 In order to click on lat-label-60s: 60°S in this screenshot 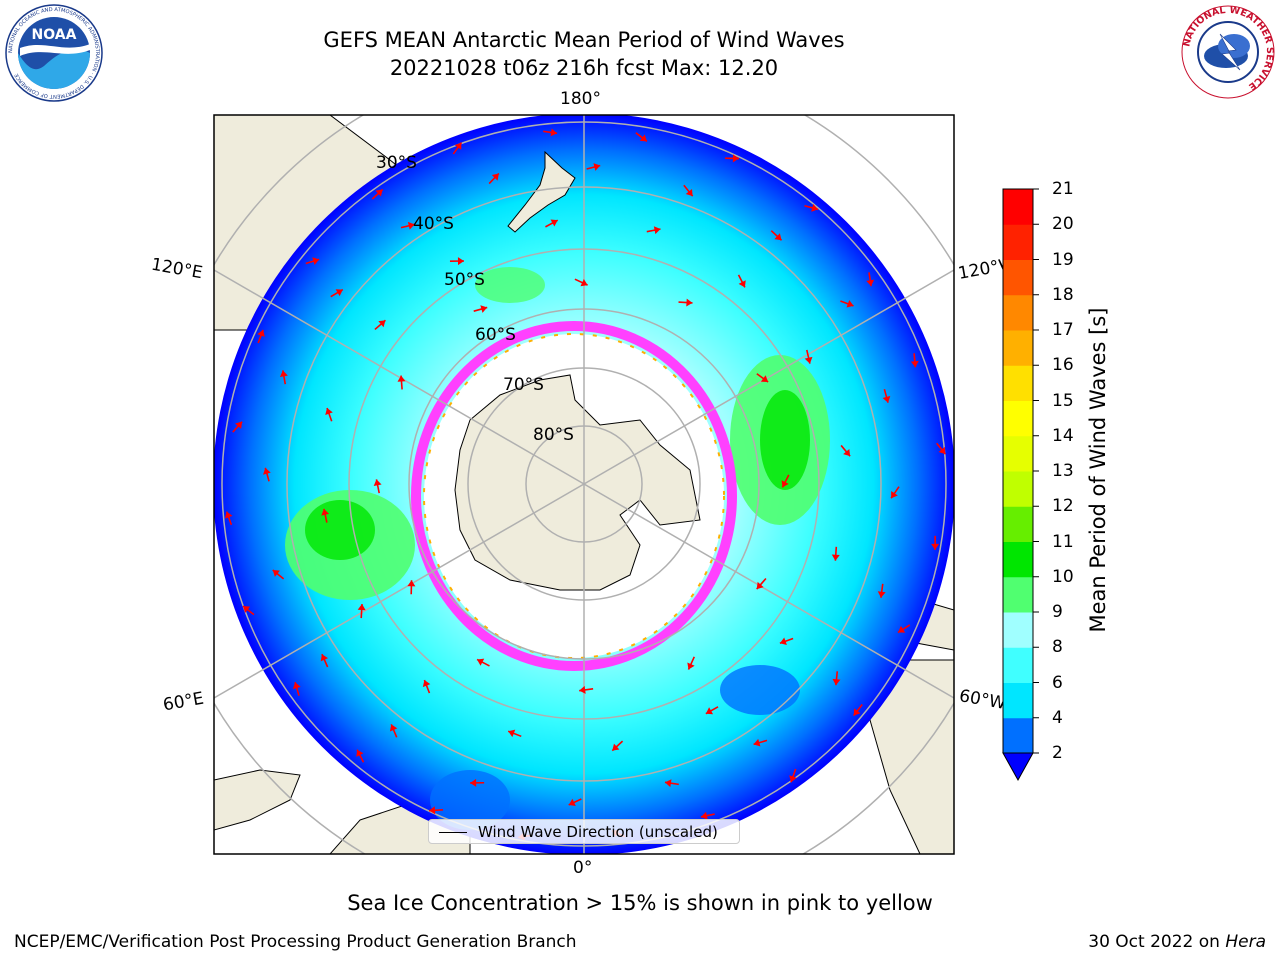, I will do `click(495, 335)`.